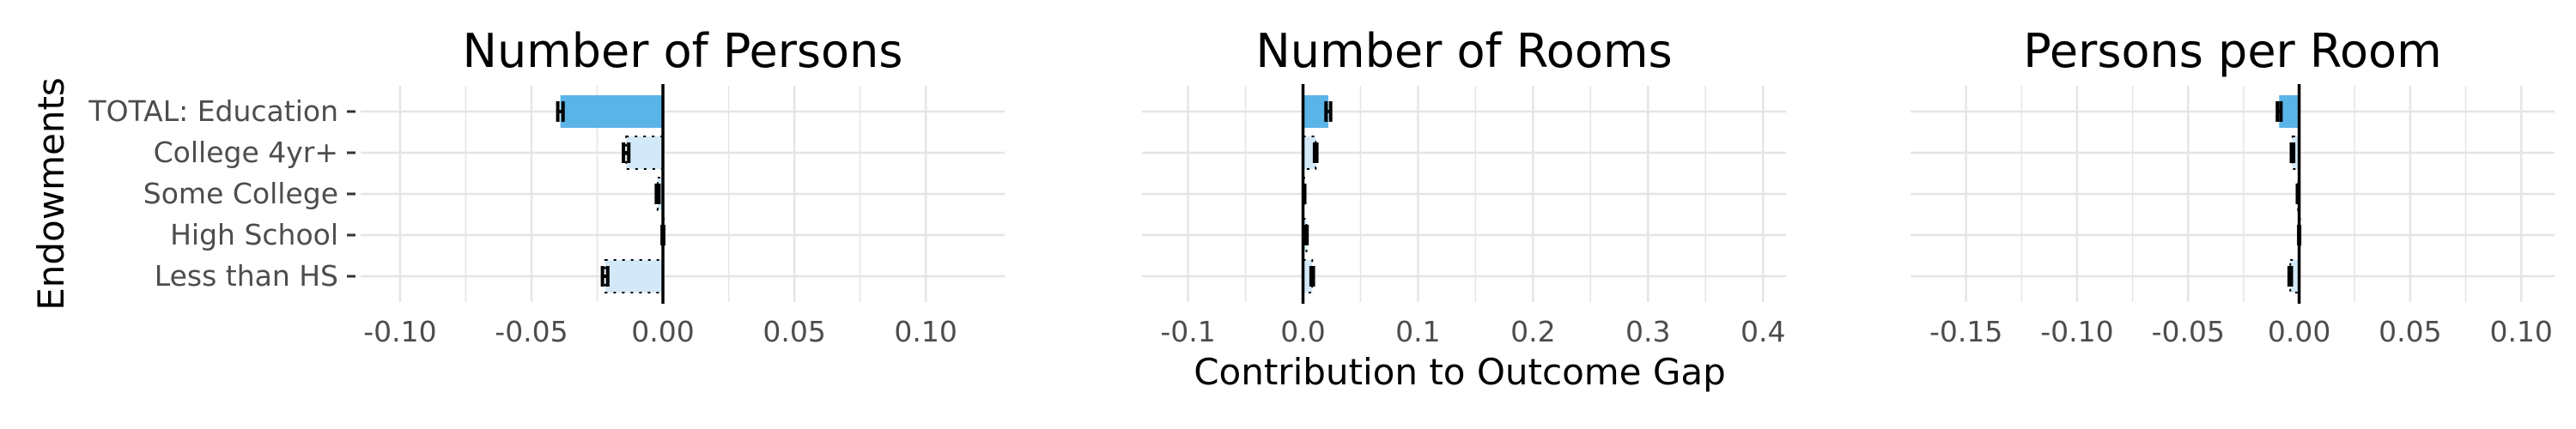 The width and height of the screenshot is (2576, 429). I want to click on x-tick-label: -0.15, so click(1966, 331).